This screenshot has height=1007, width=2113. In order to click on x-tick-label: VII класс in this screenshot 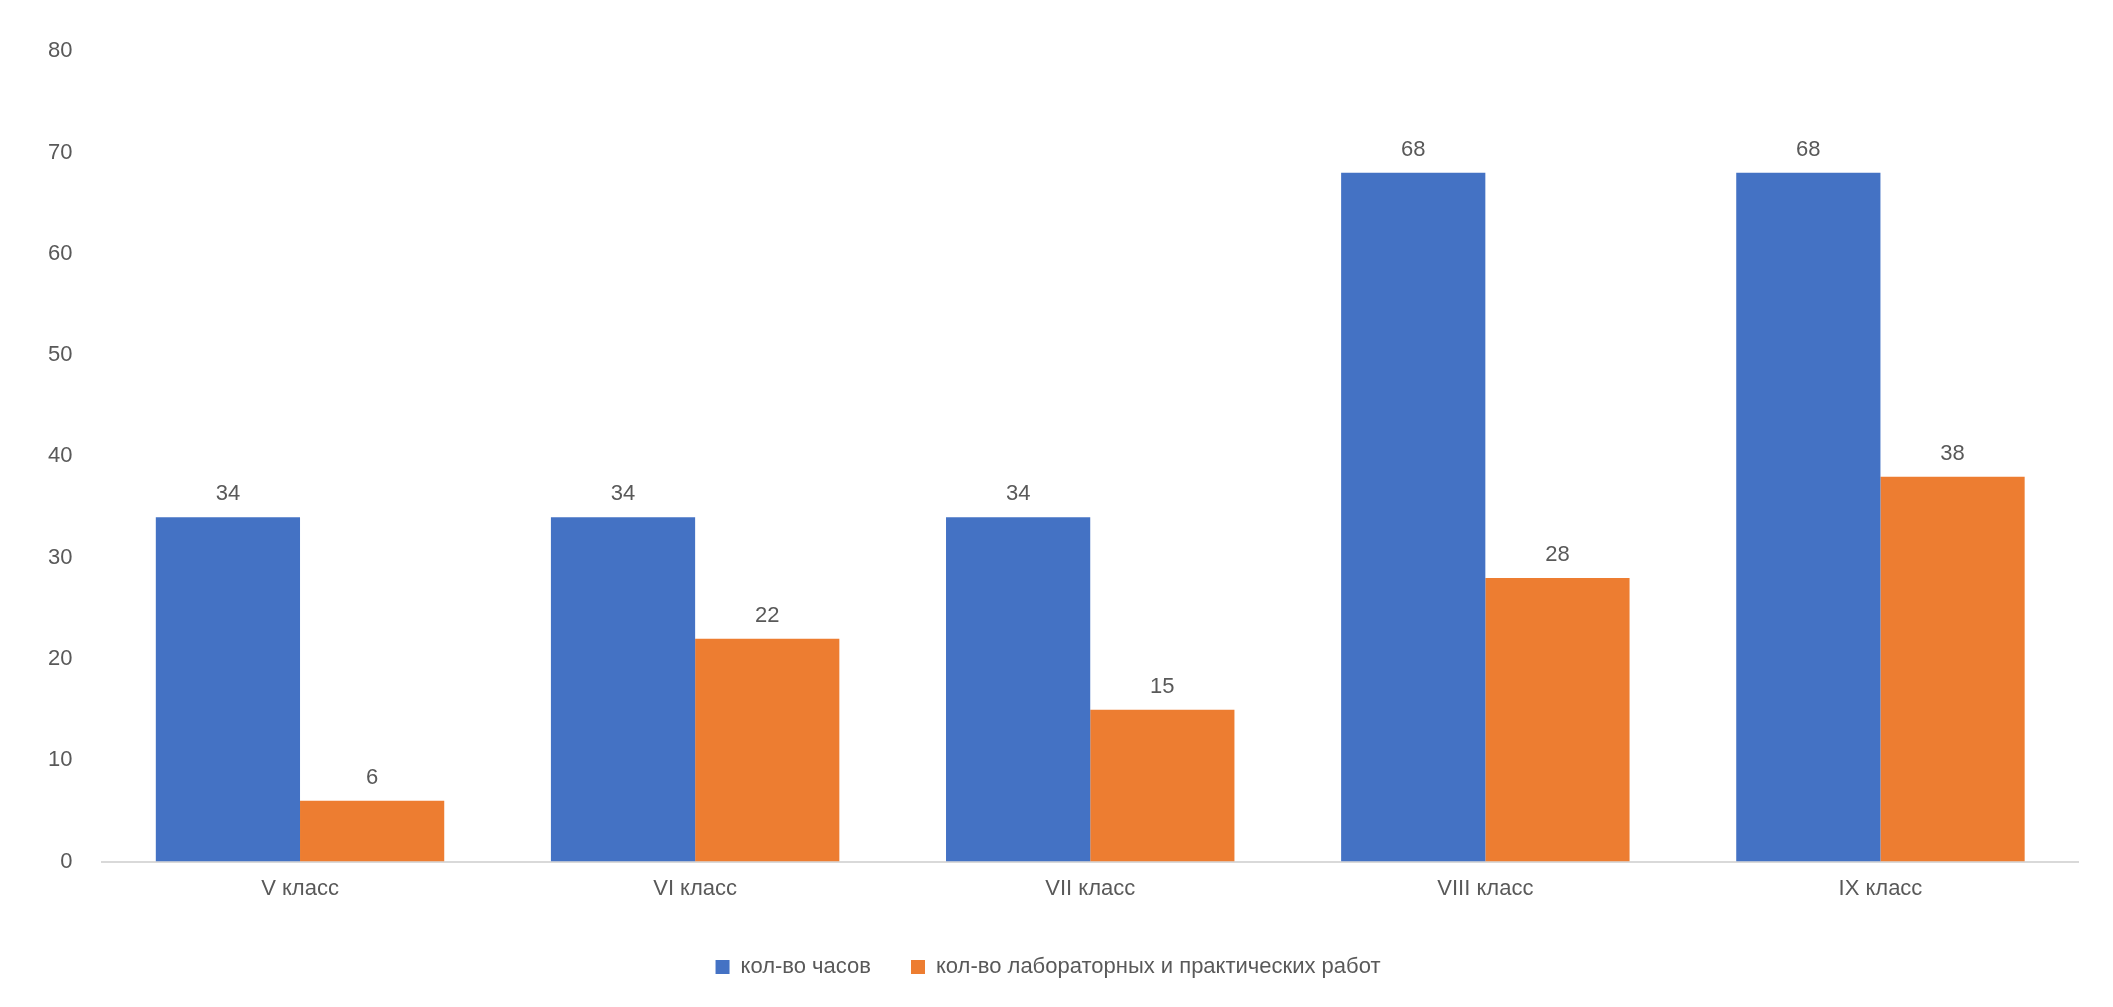, I will do `click(1090, 887)`.